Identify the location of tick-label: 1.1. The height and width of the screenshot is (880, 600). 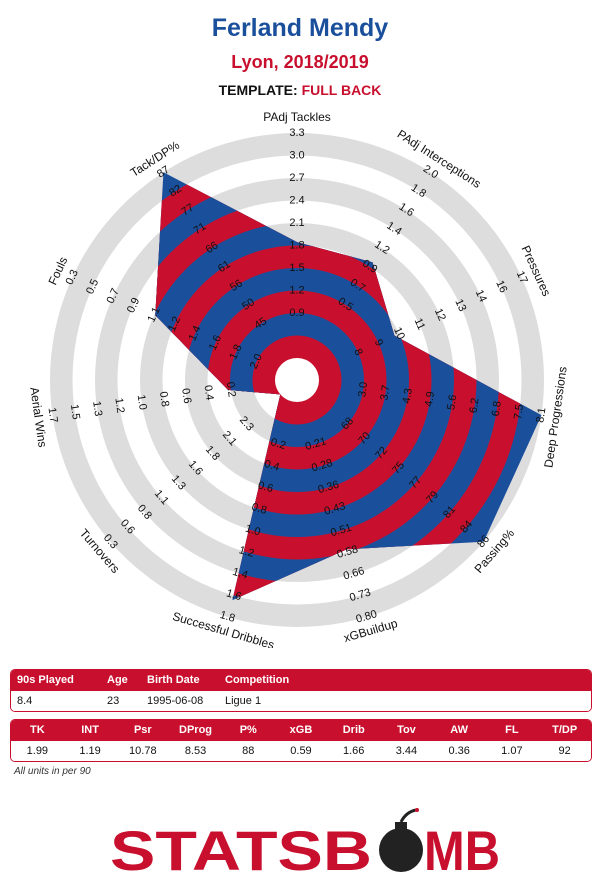
(153, 314).